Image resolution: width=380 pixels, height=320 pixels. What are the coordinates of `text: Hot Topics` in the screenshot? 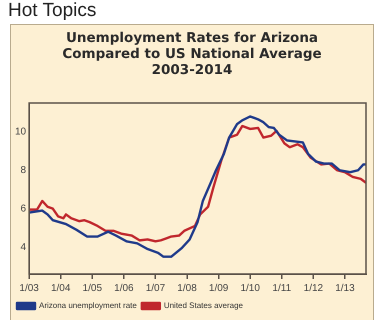 It's located at (52, 11).